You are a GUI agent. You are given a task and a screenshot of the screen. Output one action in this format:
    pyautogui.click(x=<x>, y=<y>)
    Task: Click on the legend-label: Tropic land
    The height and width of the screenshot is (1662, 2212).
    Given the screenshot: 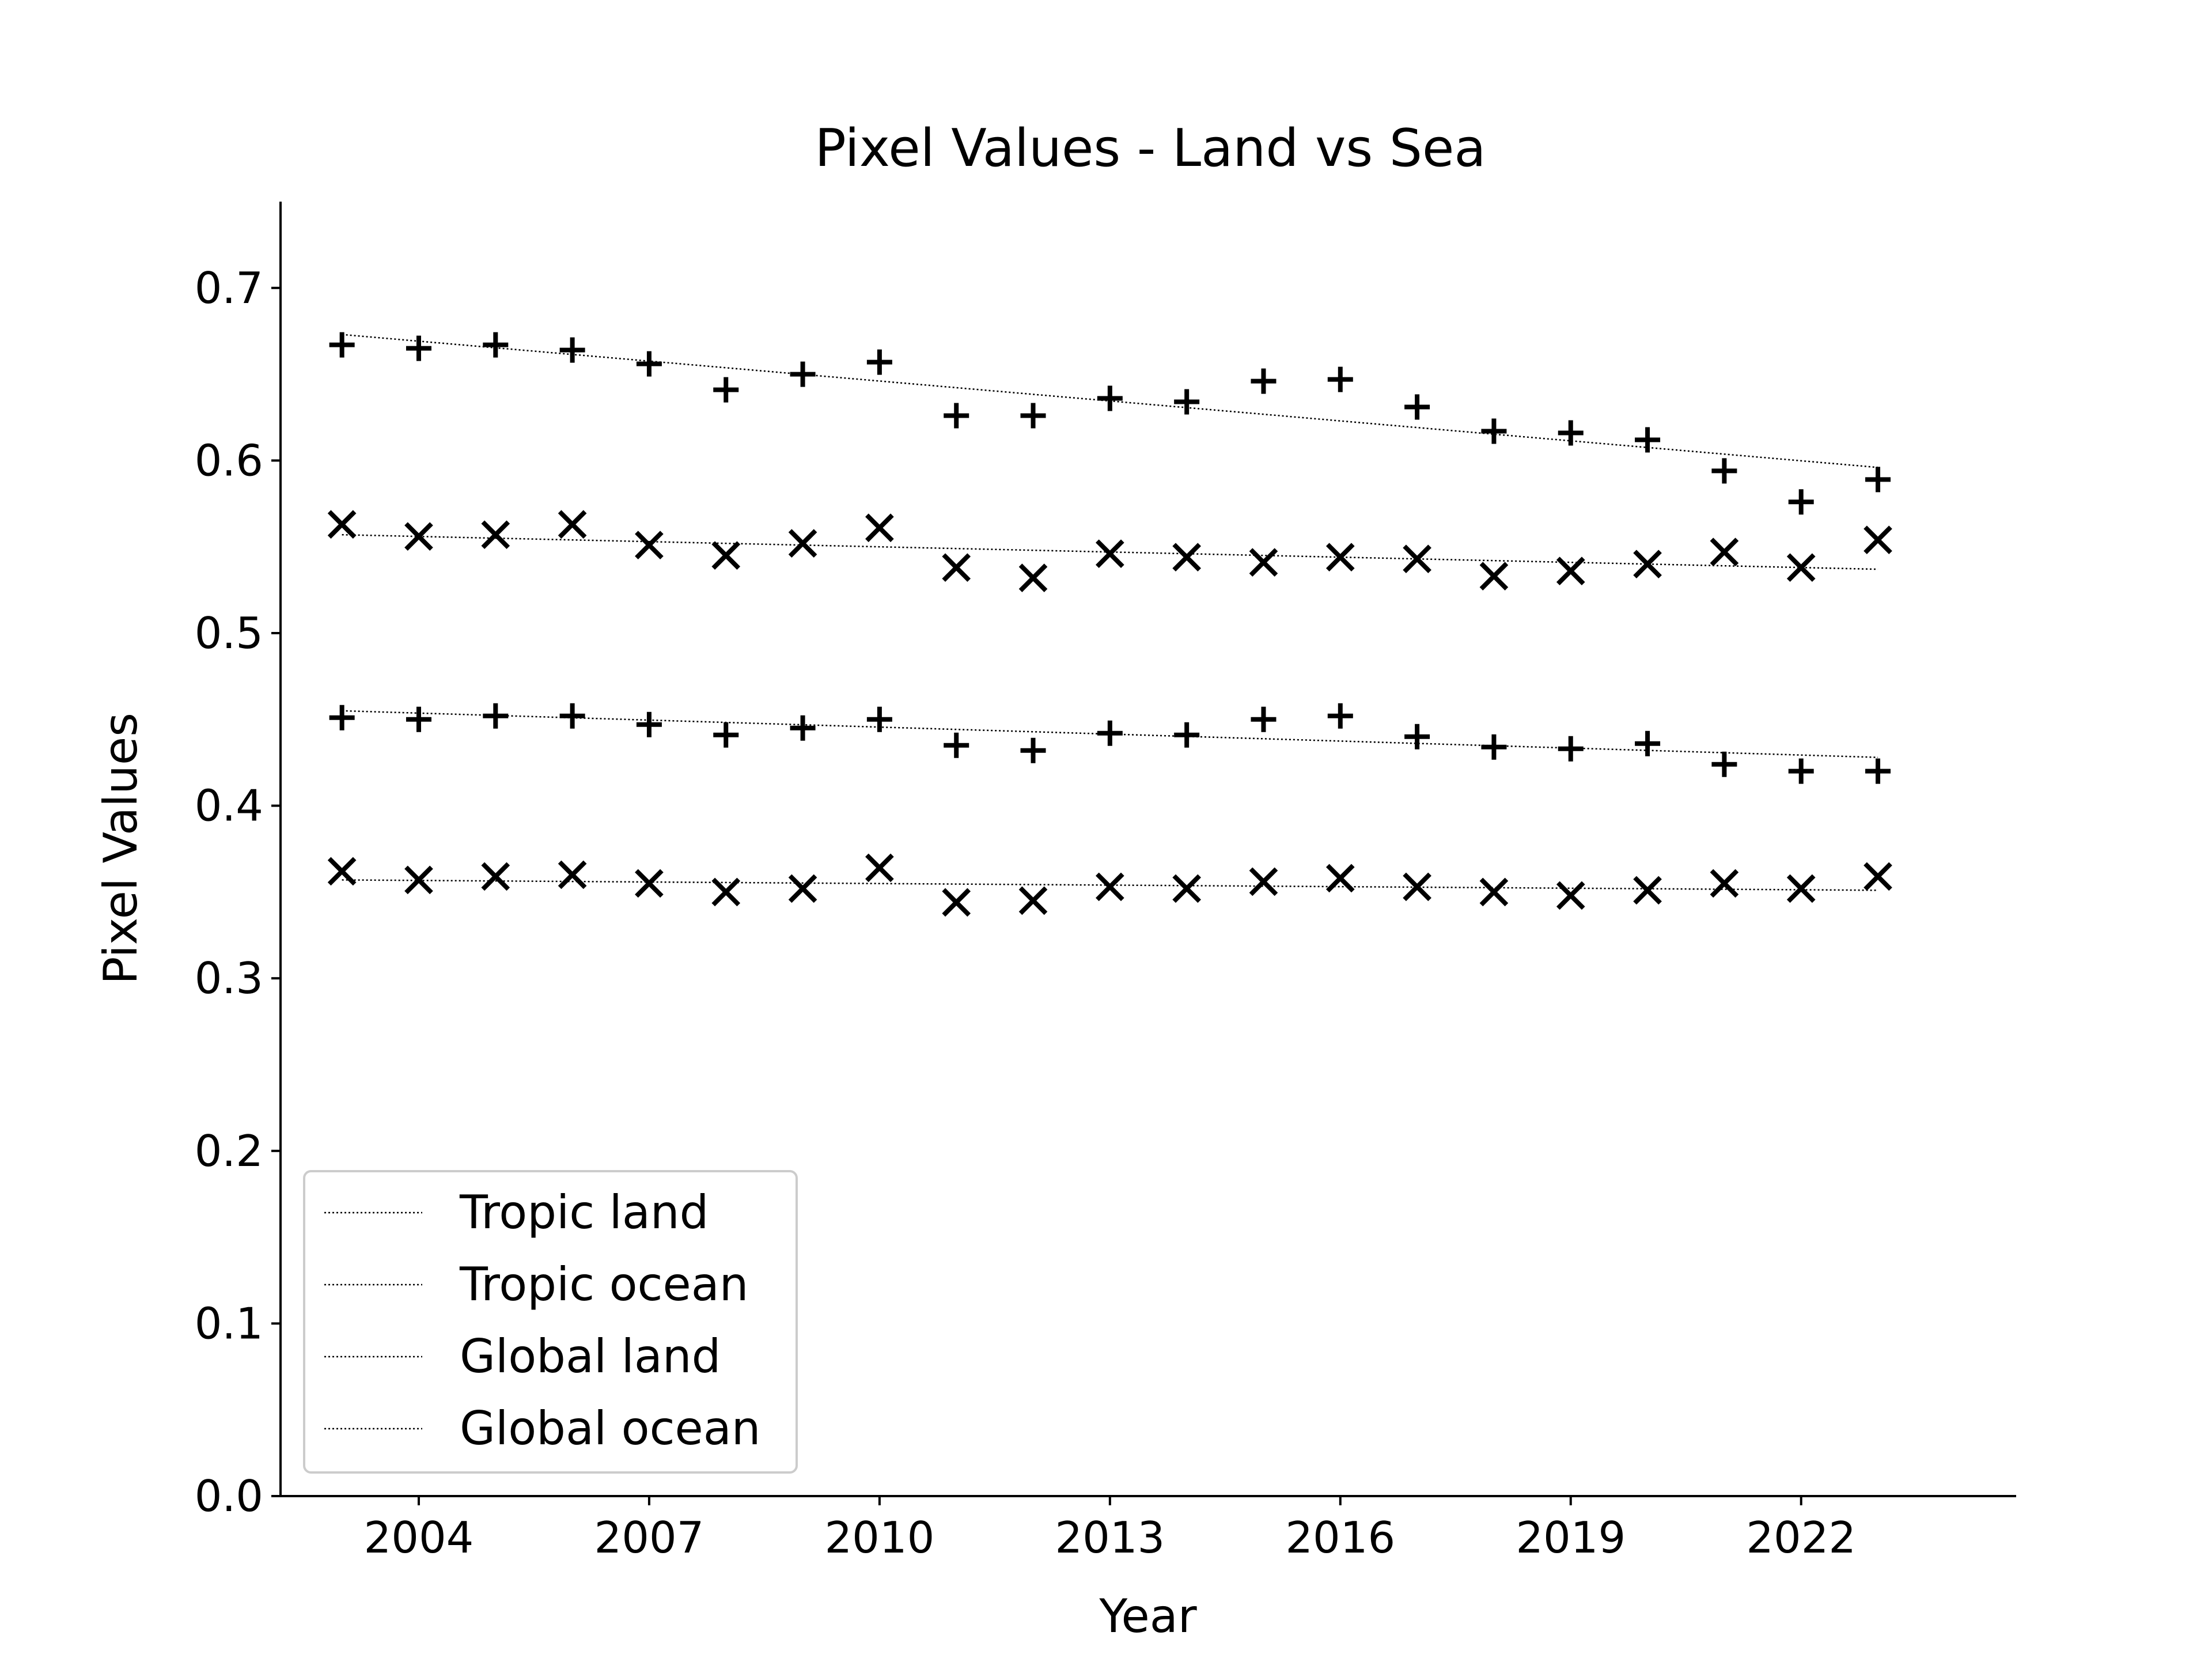 What is the action you would take?
    pyautogui.click(x=584, y=1212)
    